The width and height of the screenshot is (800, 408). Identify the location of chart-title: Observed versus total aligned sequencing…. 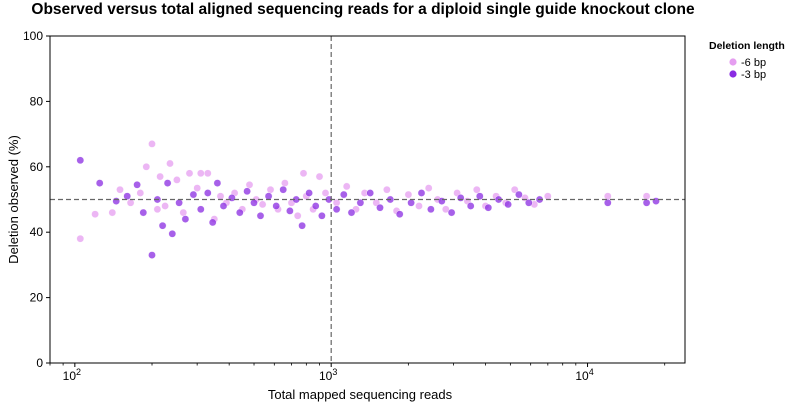
(363, 9).